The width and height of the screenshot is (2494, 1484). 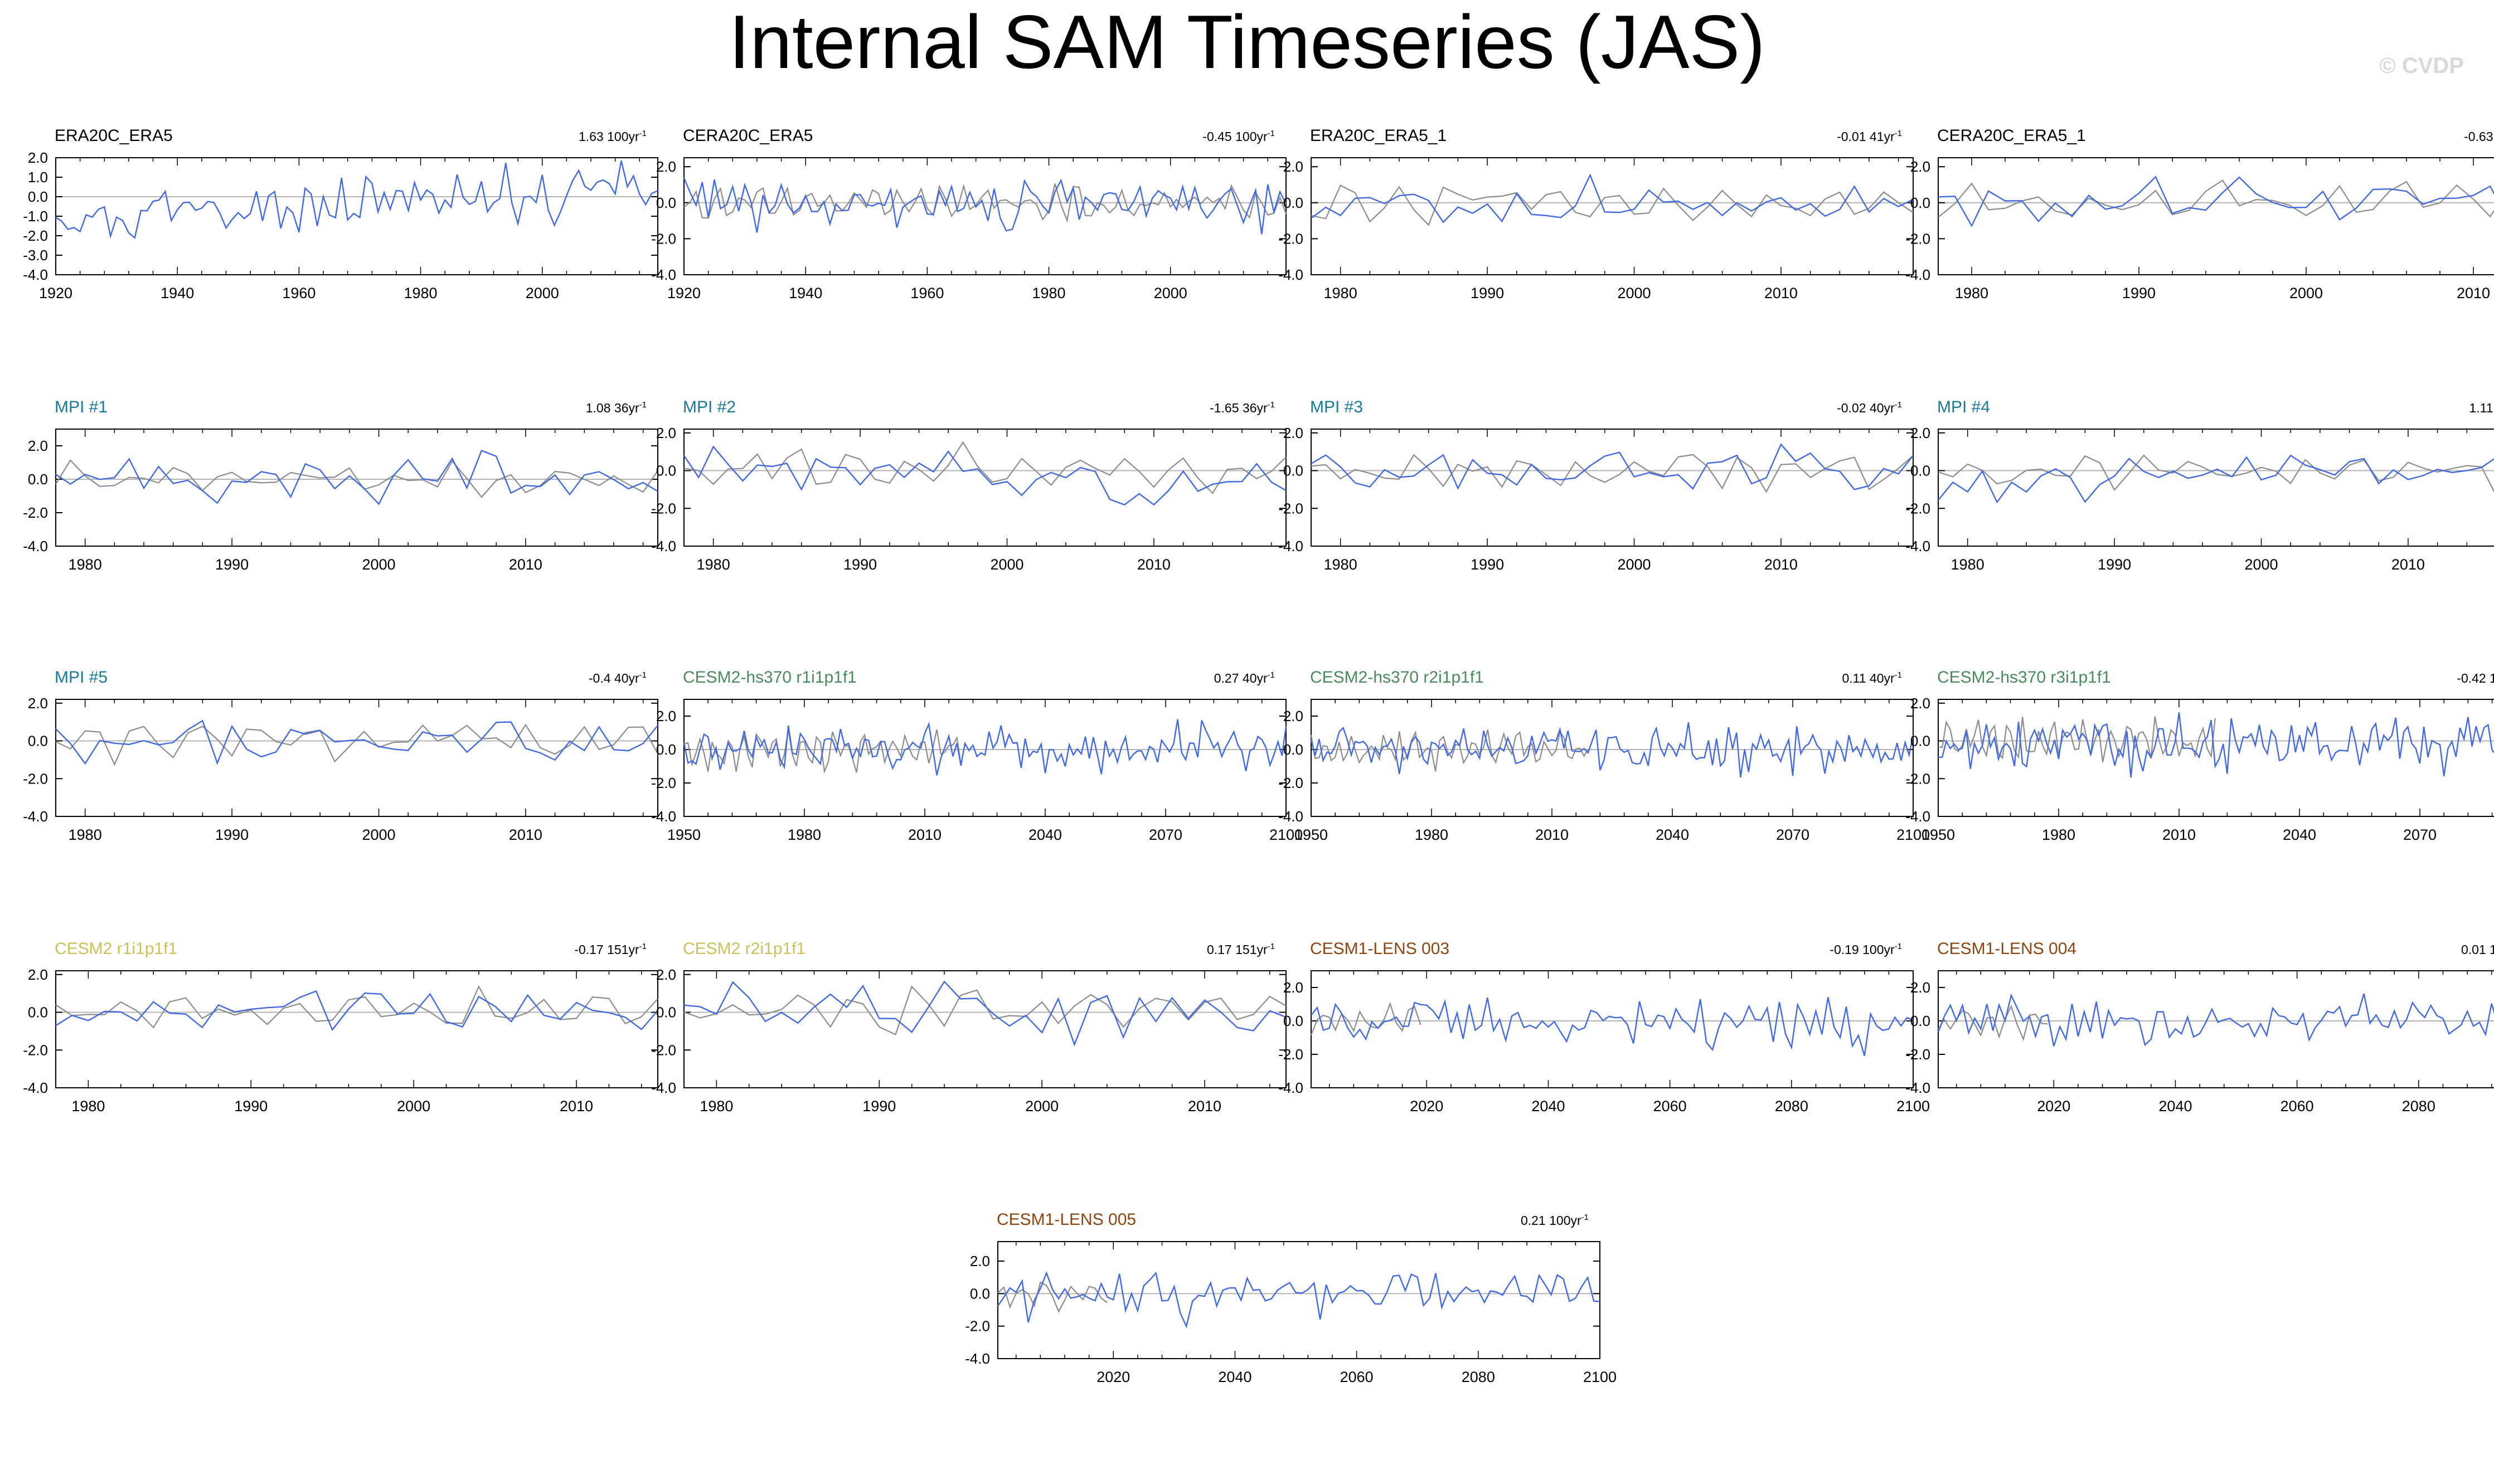 I want to click on trend-label: -0.01 41yr-1, so click(x=1869, y=136).